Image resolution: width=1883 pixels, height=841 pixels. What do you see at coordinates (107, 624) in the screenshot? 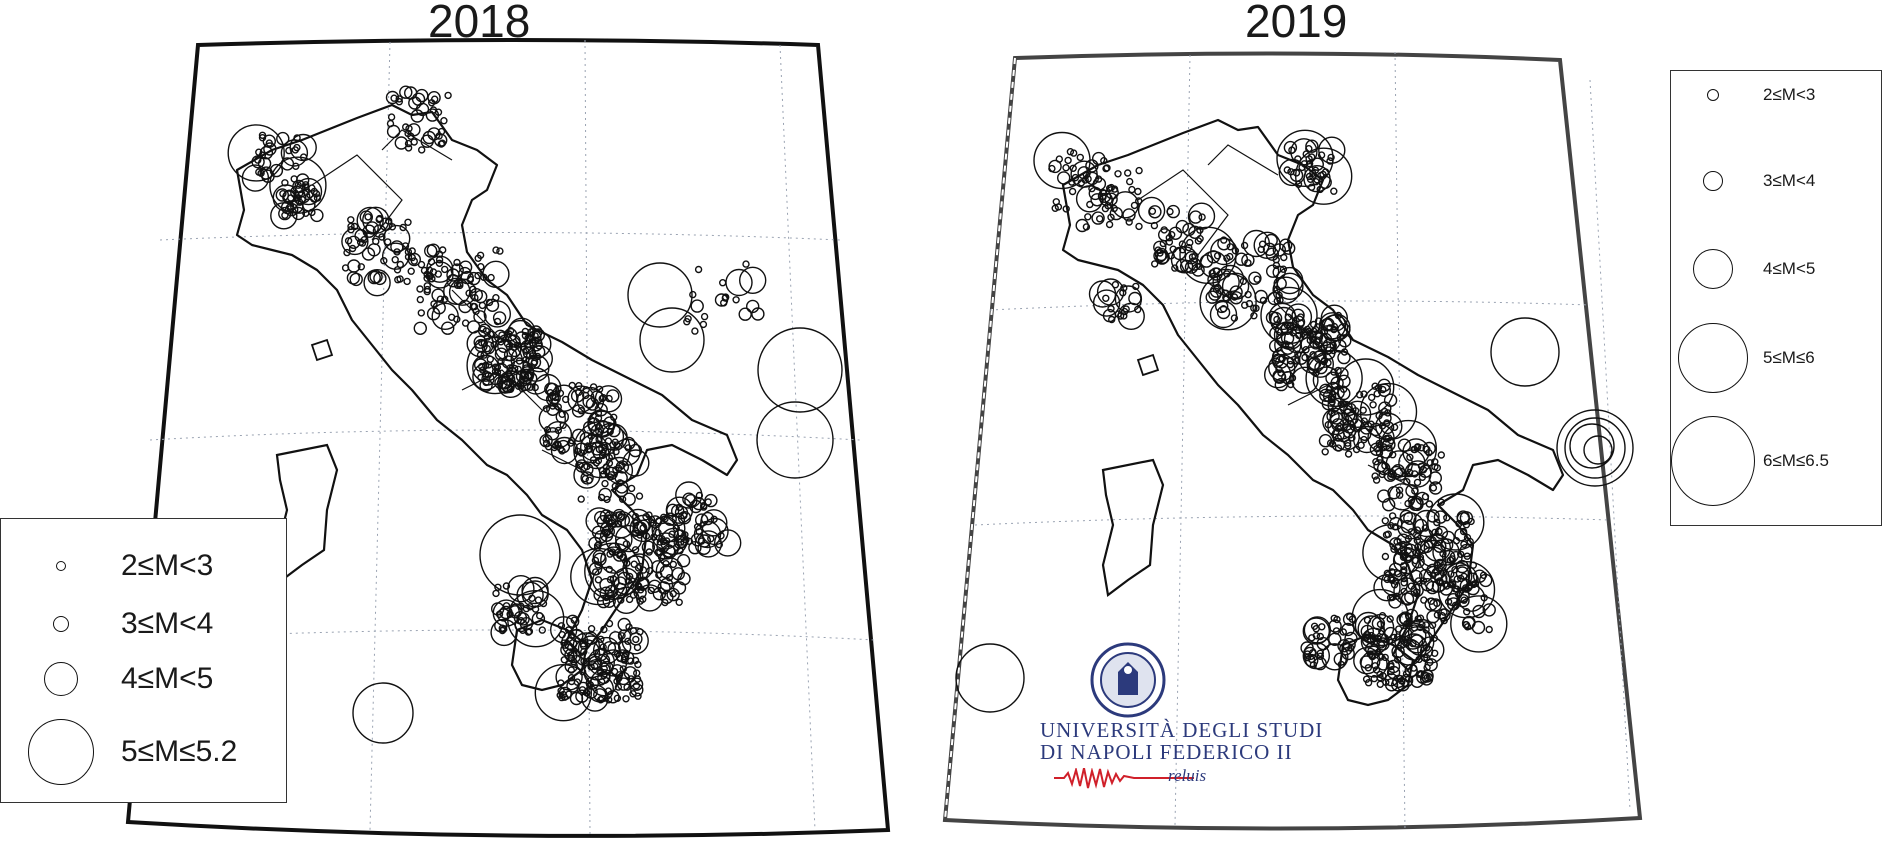
I see `legend-item: 3≤M<4` at bounding box center [107, 624].